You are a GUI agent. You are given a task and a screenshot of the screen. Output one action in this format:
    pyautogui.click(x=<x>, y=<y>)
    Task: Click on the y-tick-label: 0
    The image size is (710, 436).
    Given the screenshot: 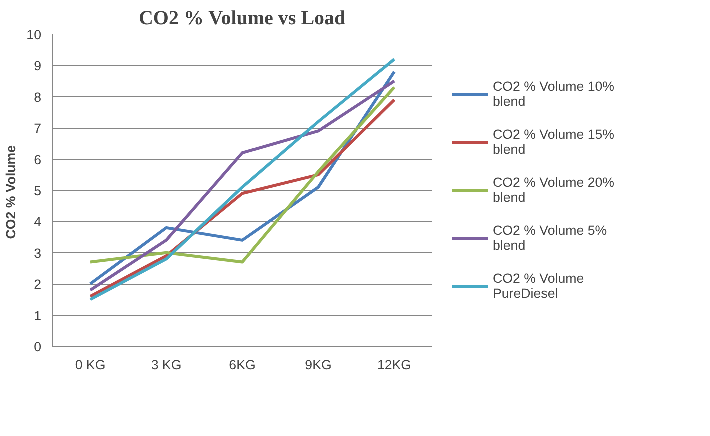 What is the action you would take?
    pyautogui.click(x=38, y=347)
    